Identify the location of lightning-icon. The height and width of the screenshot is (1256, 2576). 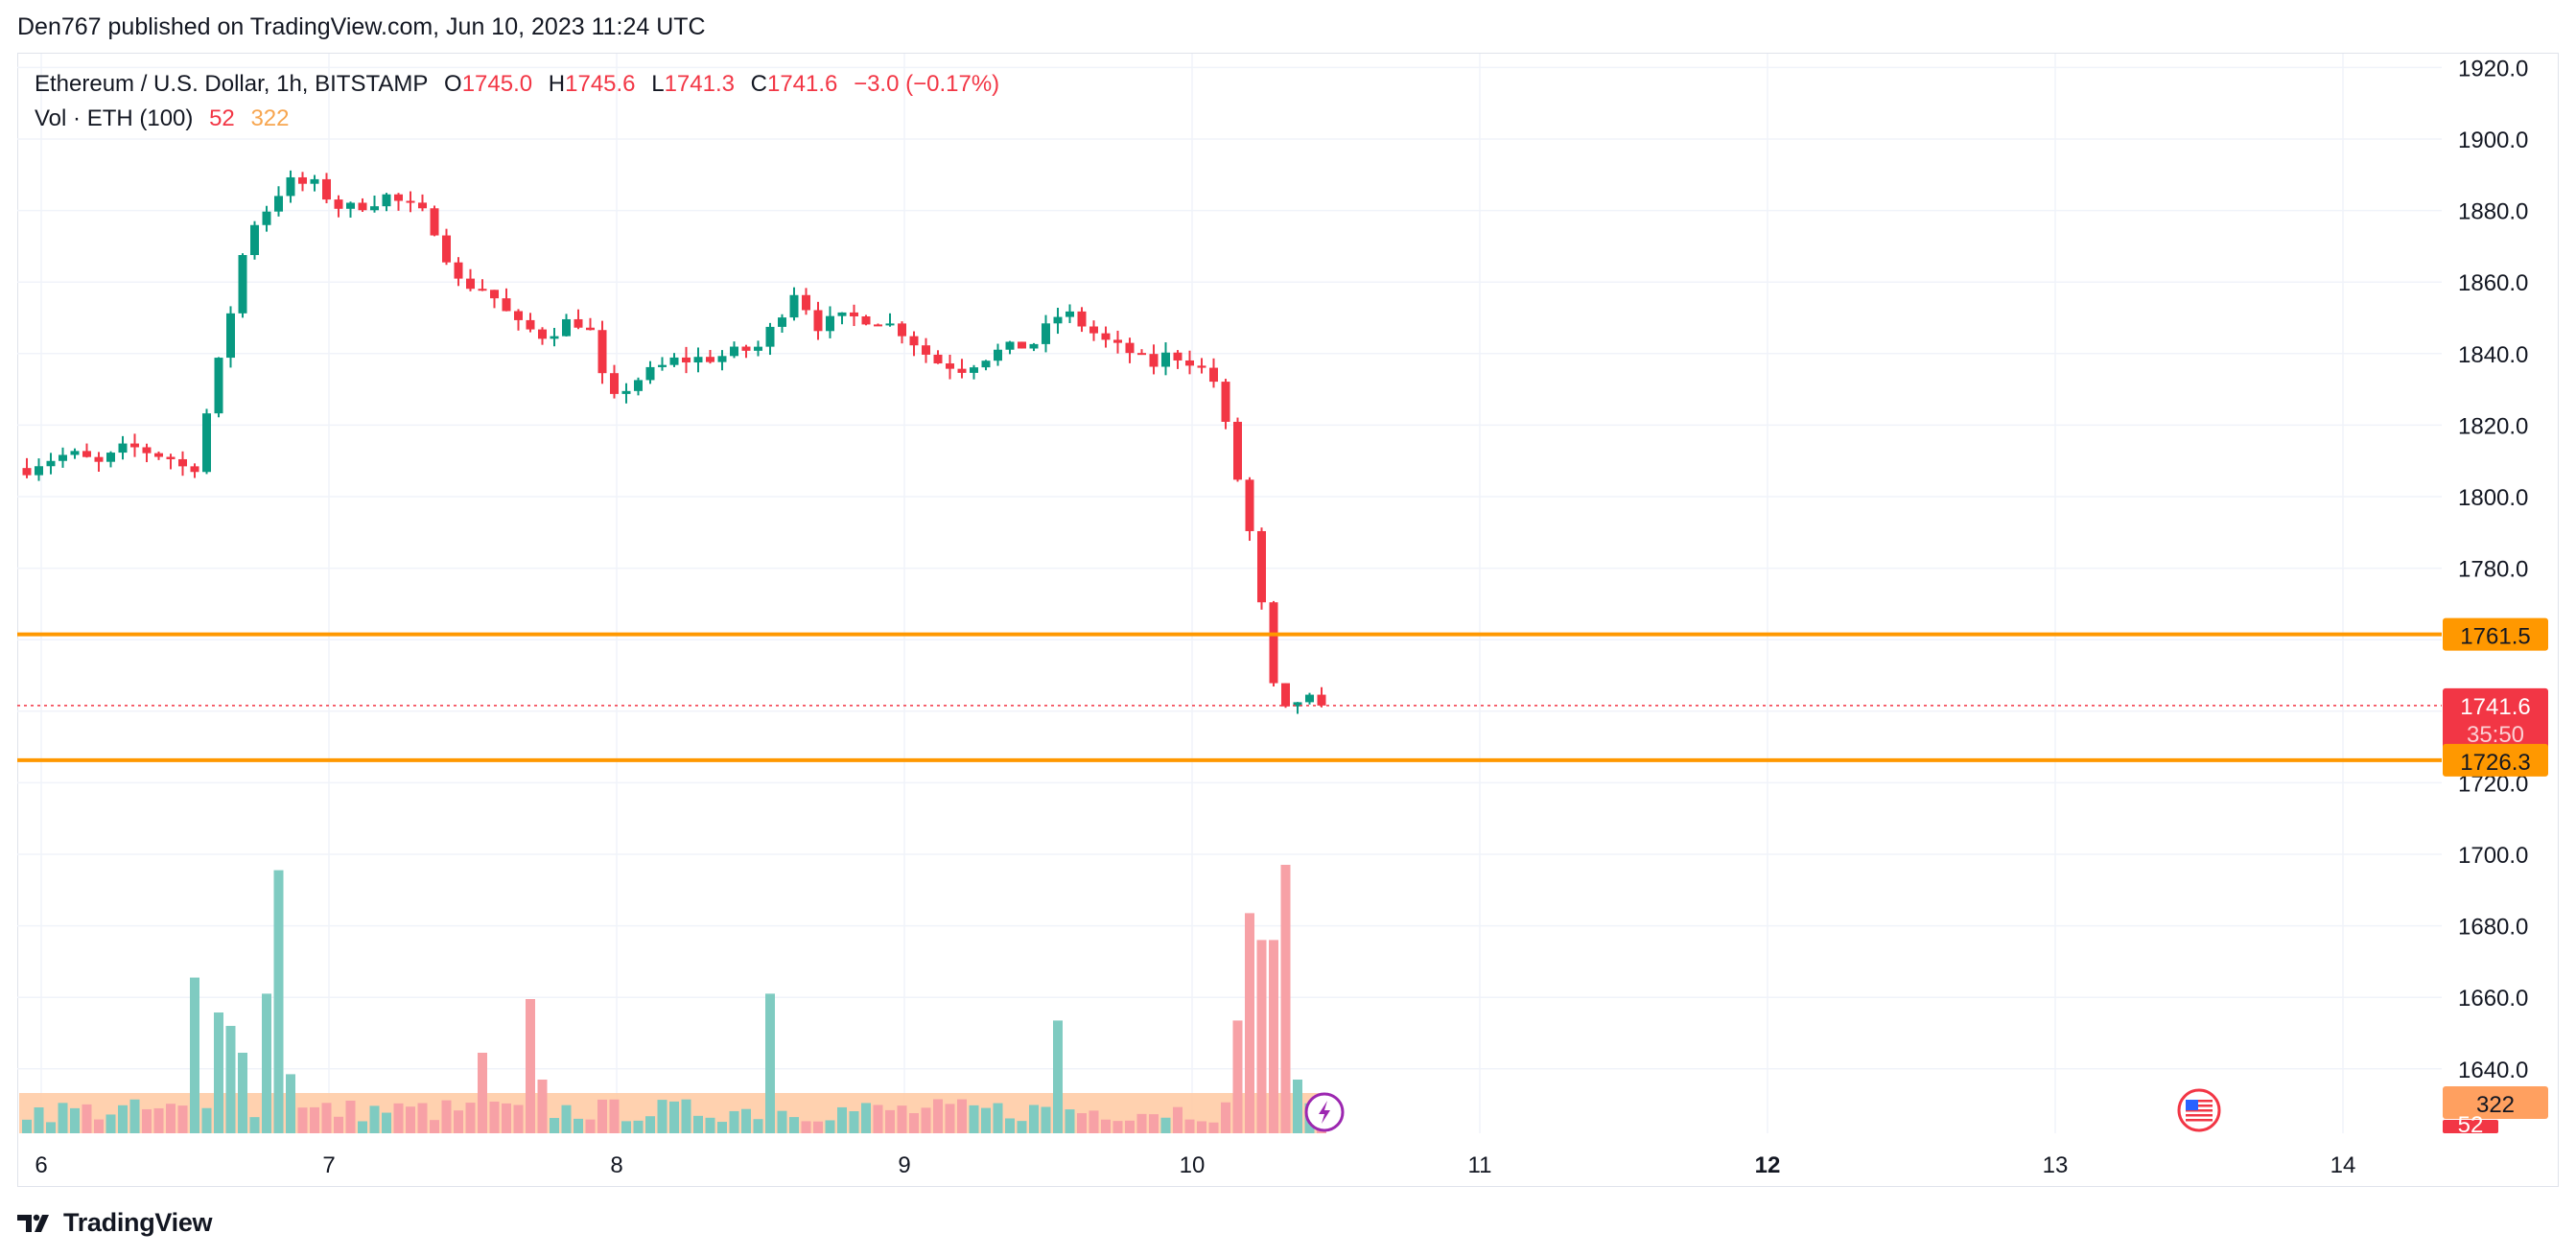
(1324, 1112).